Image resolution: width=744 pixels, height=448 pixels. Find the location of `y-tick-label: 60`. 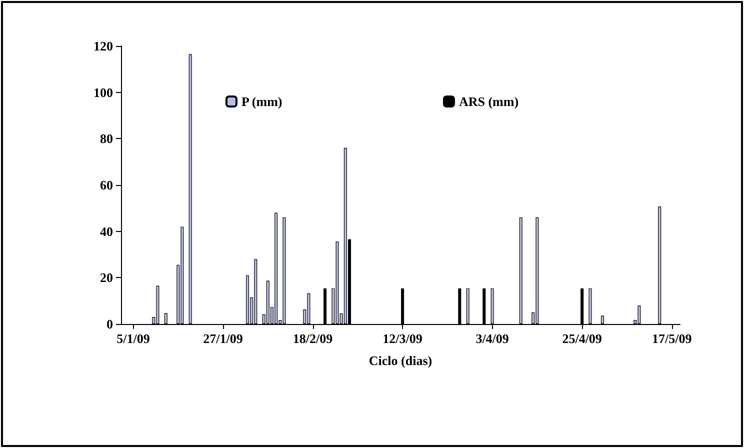

y-tick-label: 60 is located at coordinates (106, 185).